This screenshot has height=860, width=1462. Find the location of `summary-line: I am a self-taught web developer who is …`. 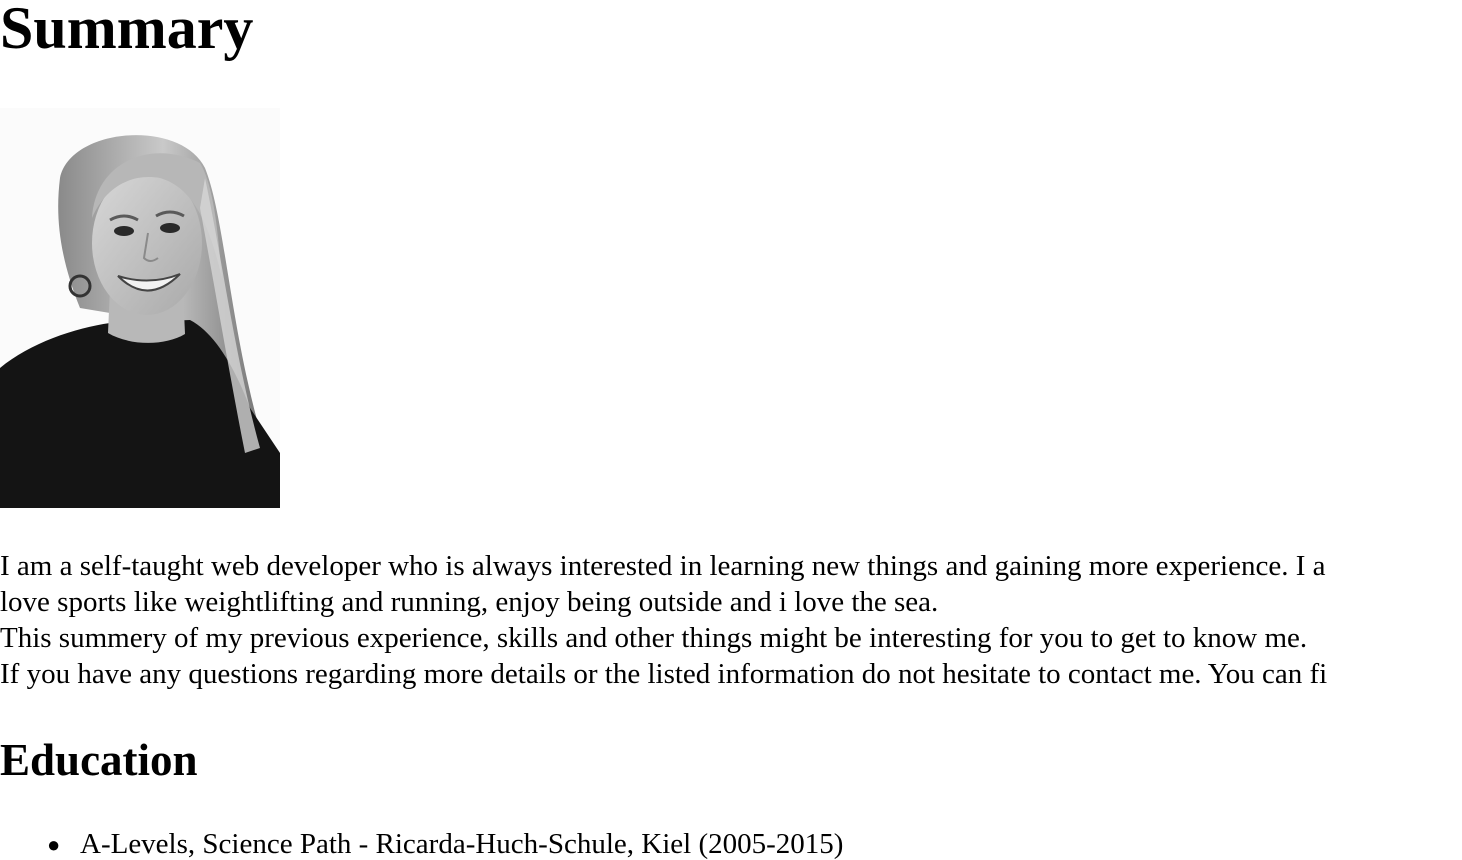

summary-line: I am a self-taught web developer who is … is located at coordinates (663, 566).